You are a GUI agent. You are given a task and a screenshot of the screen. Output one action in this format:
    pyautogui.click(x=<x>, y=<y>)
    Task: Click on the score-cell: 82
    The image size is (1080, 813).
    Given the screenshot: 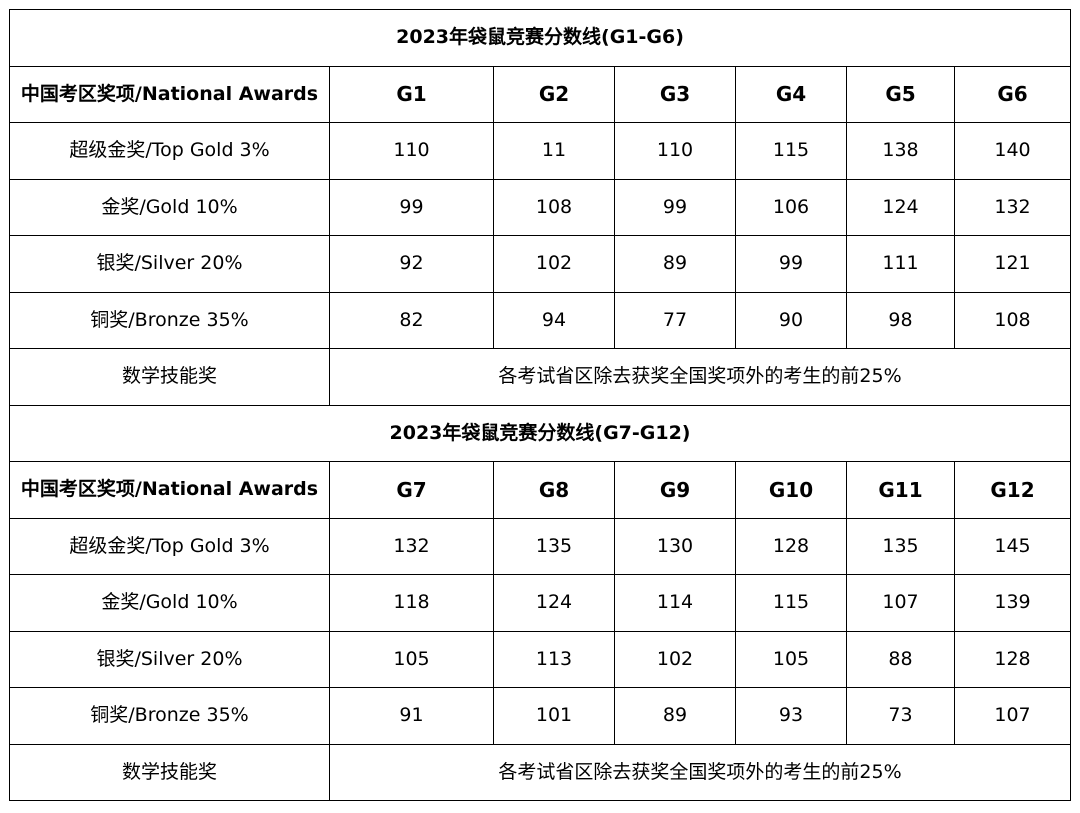 What is the action you would take?
    pyautogui.click(x=411, y=320)
    